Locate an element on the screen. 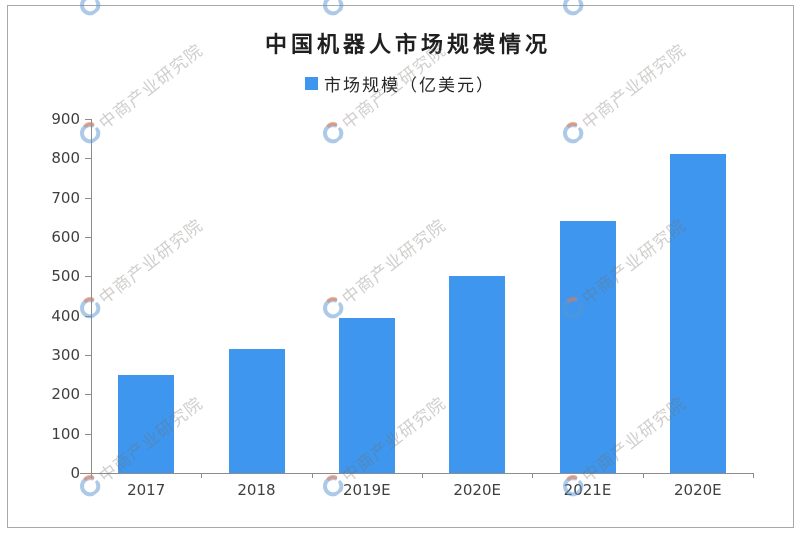 Image resolution: width=800 pixels, height=540 pixels. y-axis-tick-label: 300 is located at coordinates (65, 355).